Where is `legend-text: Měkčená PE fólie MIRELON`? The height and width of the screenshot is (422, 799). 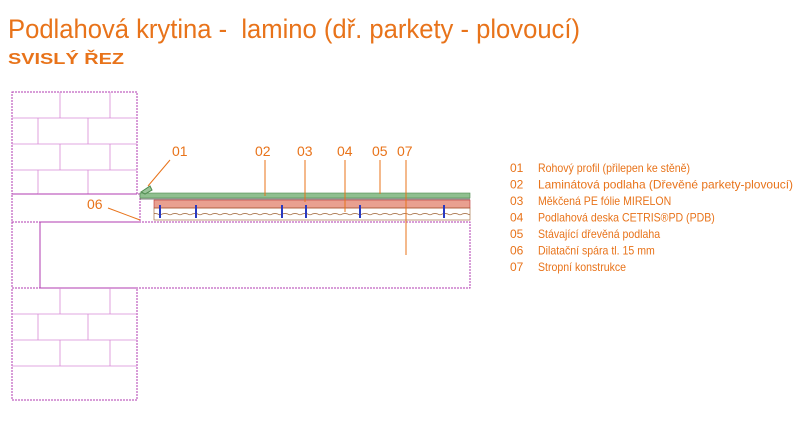
legend-text: Měkčená PE fólie MIRELON is located at coordinates (604, 201).